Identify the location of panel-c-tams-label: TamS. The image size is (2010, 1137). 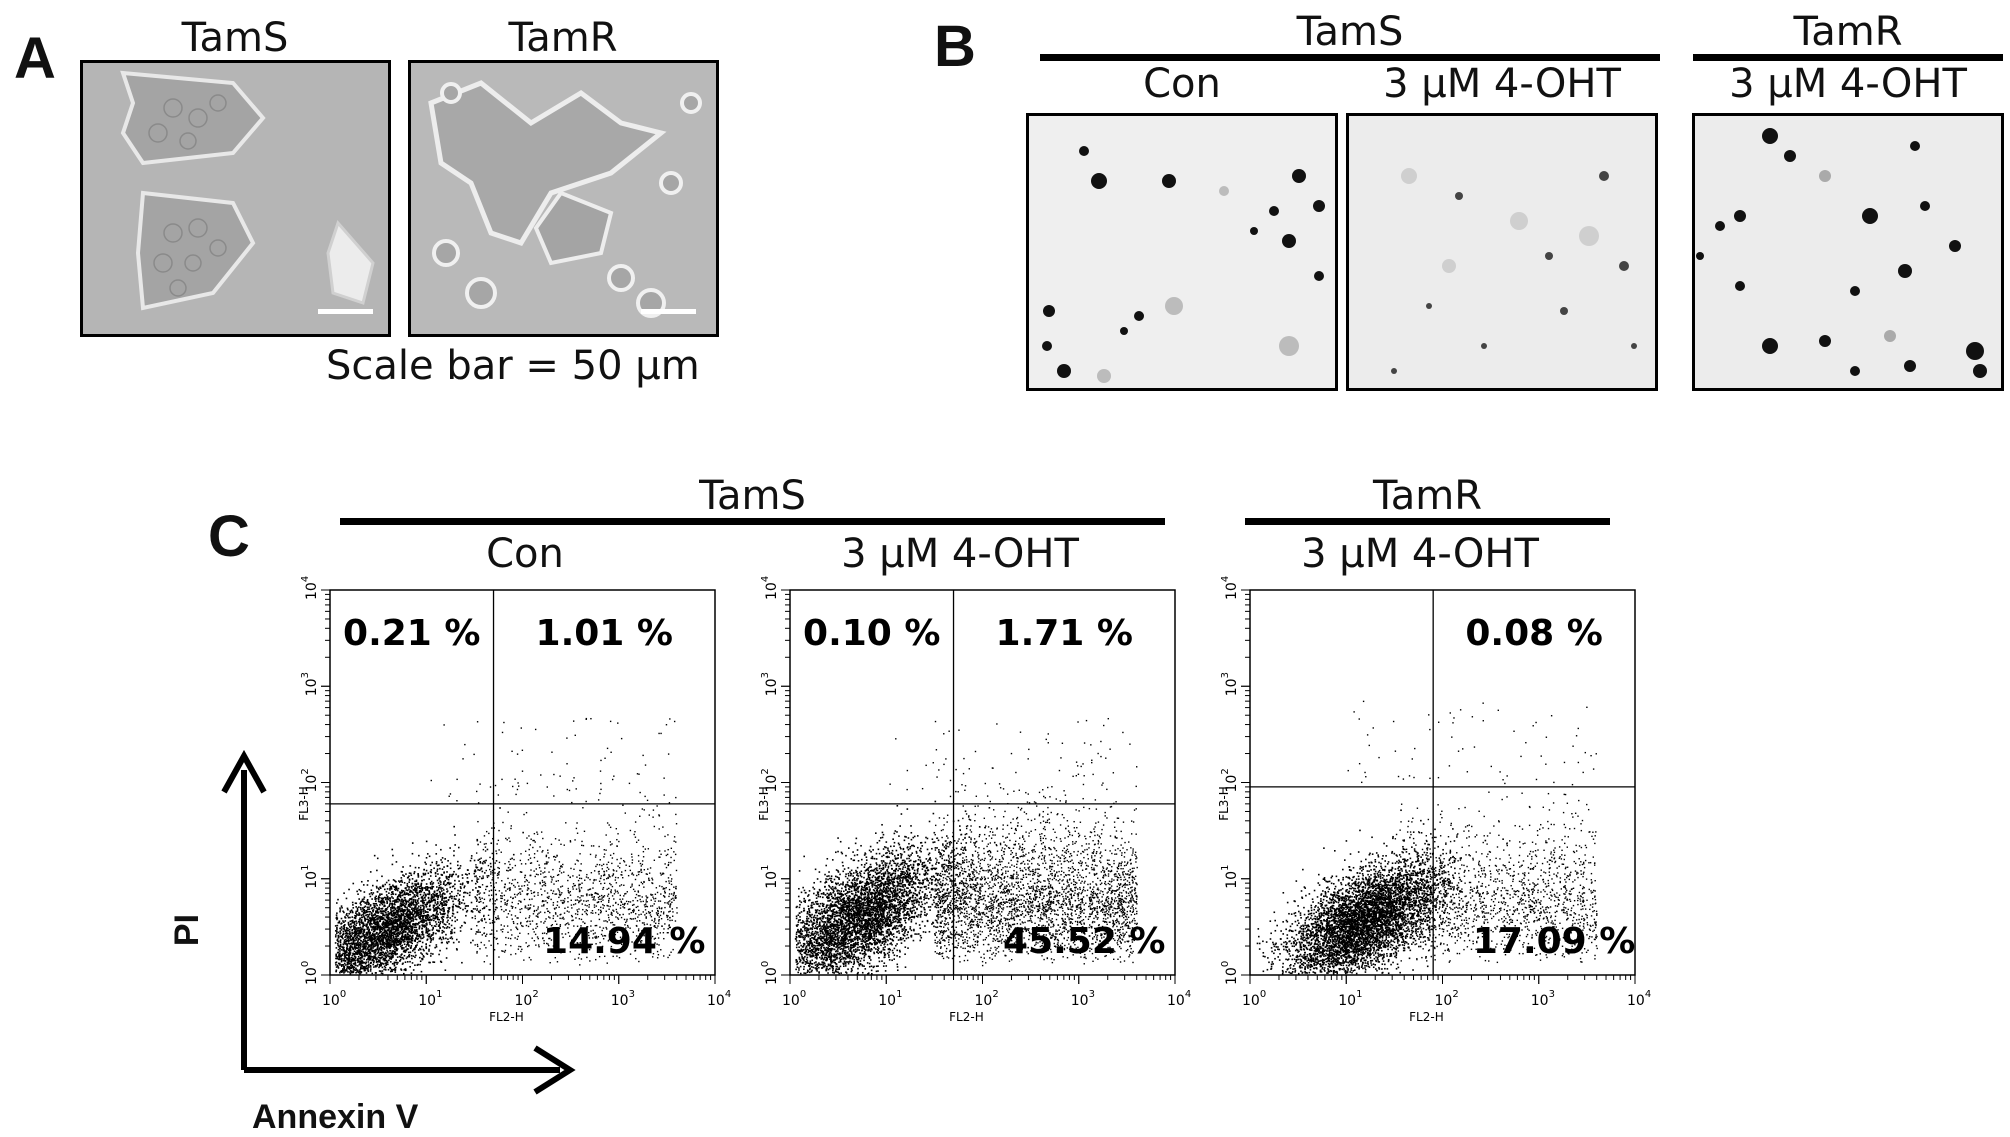
(752, 496).